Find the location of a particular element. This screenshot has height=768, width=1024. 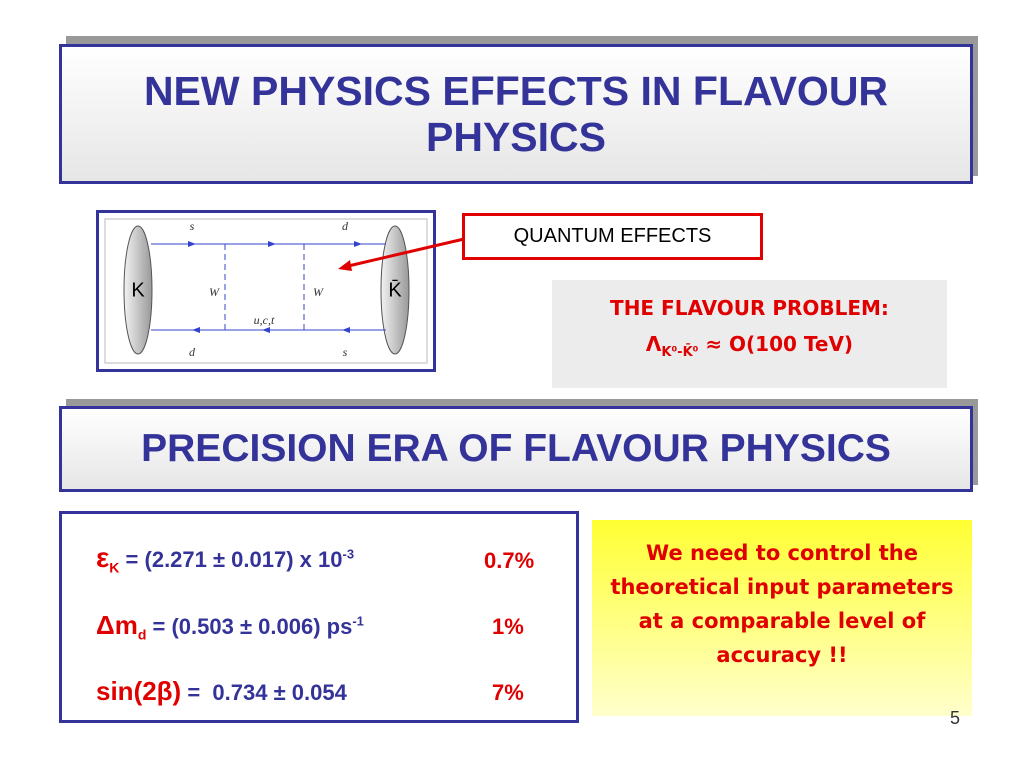

section-title: PRECISION ERA OF FLAVOUR PHYSICS is located at coordinates (516, 448).